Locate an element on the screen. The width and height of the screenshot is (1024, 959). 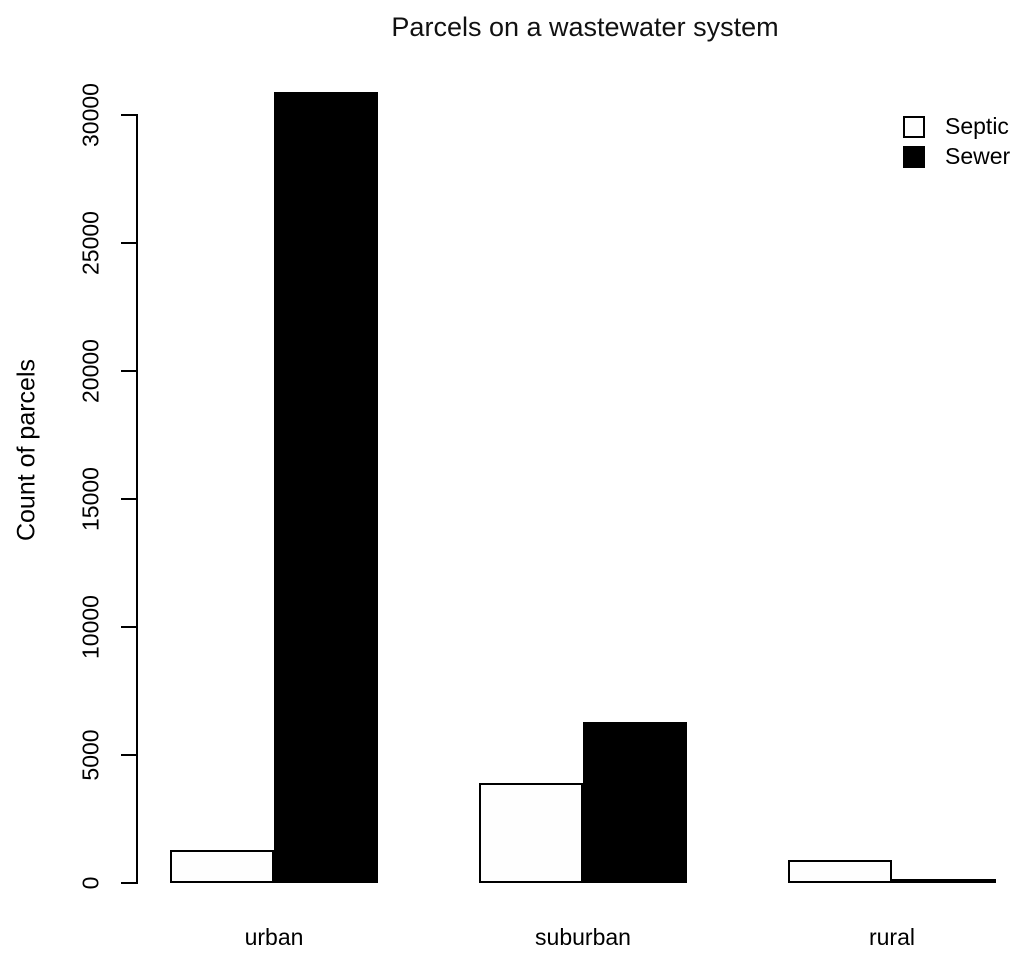
legend-label-septic: Septic is located at coordinates (977, 126).